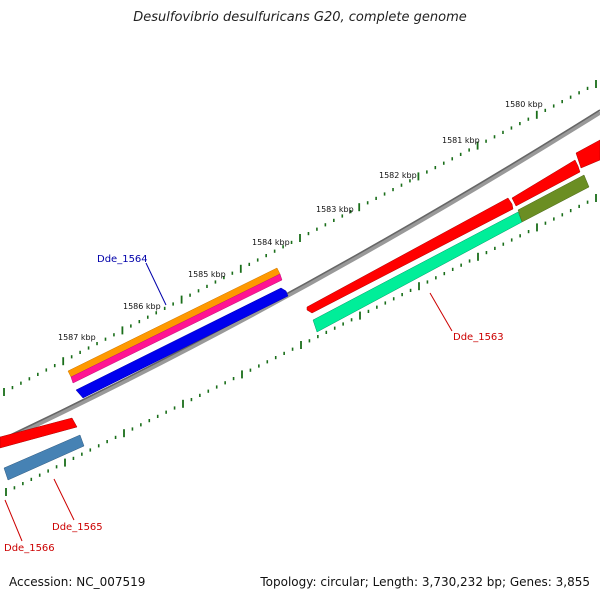 The width and height of the screenshot is (600, 600). I want to click on tick-label-1580: 1580 kbp, so click(524, 104).